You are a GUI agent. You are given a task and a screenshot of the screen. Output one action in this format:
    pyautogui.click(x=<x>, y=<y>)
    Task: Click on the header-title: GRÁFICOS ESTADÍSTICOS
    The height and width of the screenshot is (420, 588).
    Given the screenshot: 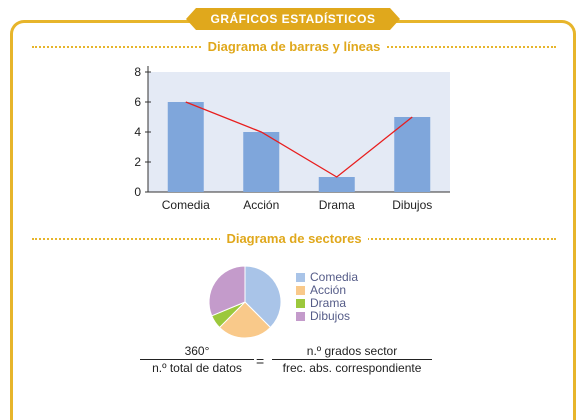 What is the action you would take?
    pyautogui.click(x=293, y=19)
    